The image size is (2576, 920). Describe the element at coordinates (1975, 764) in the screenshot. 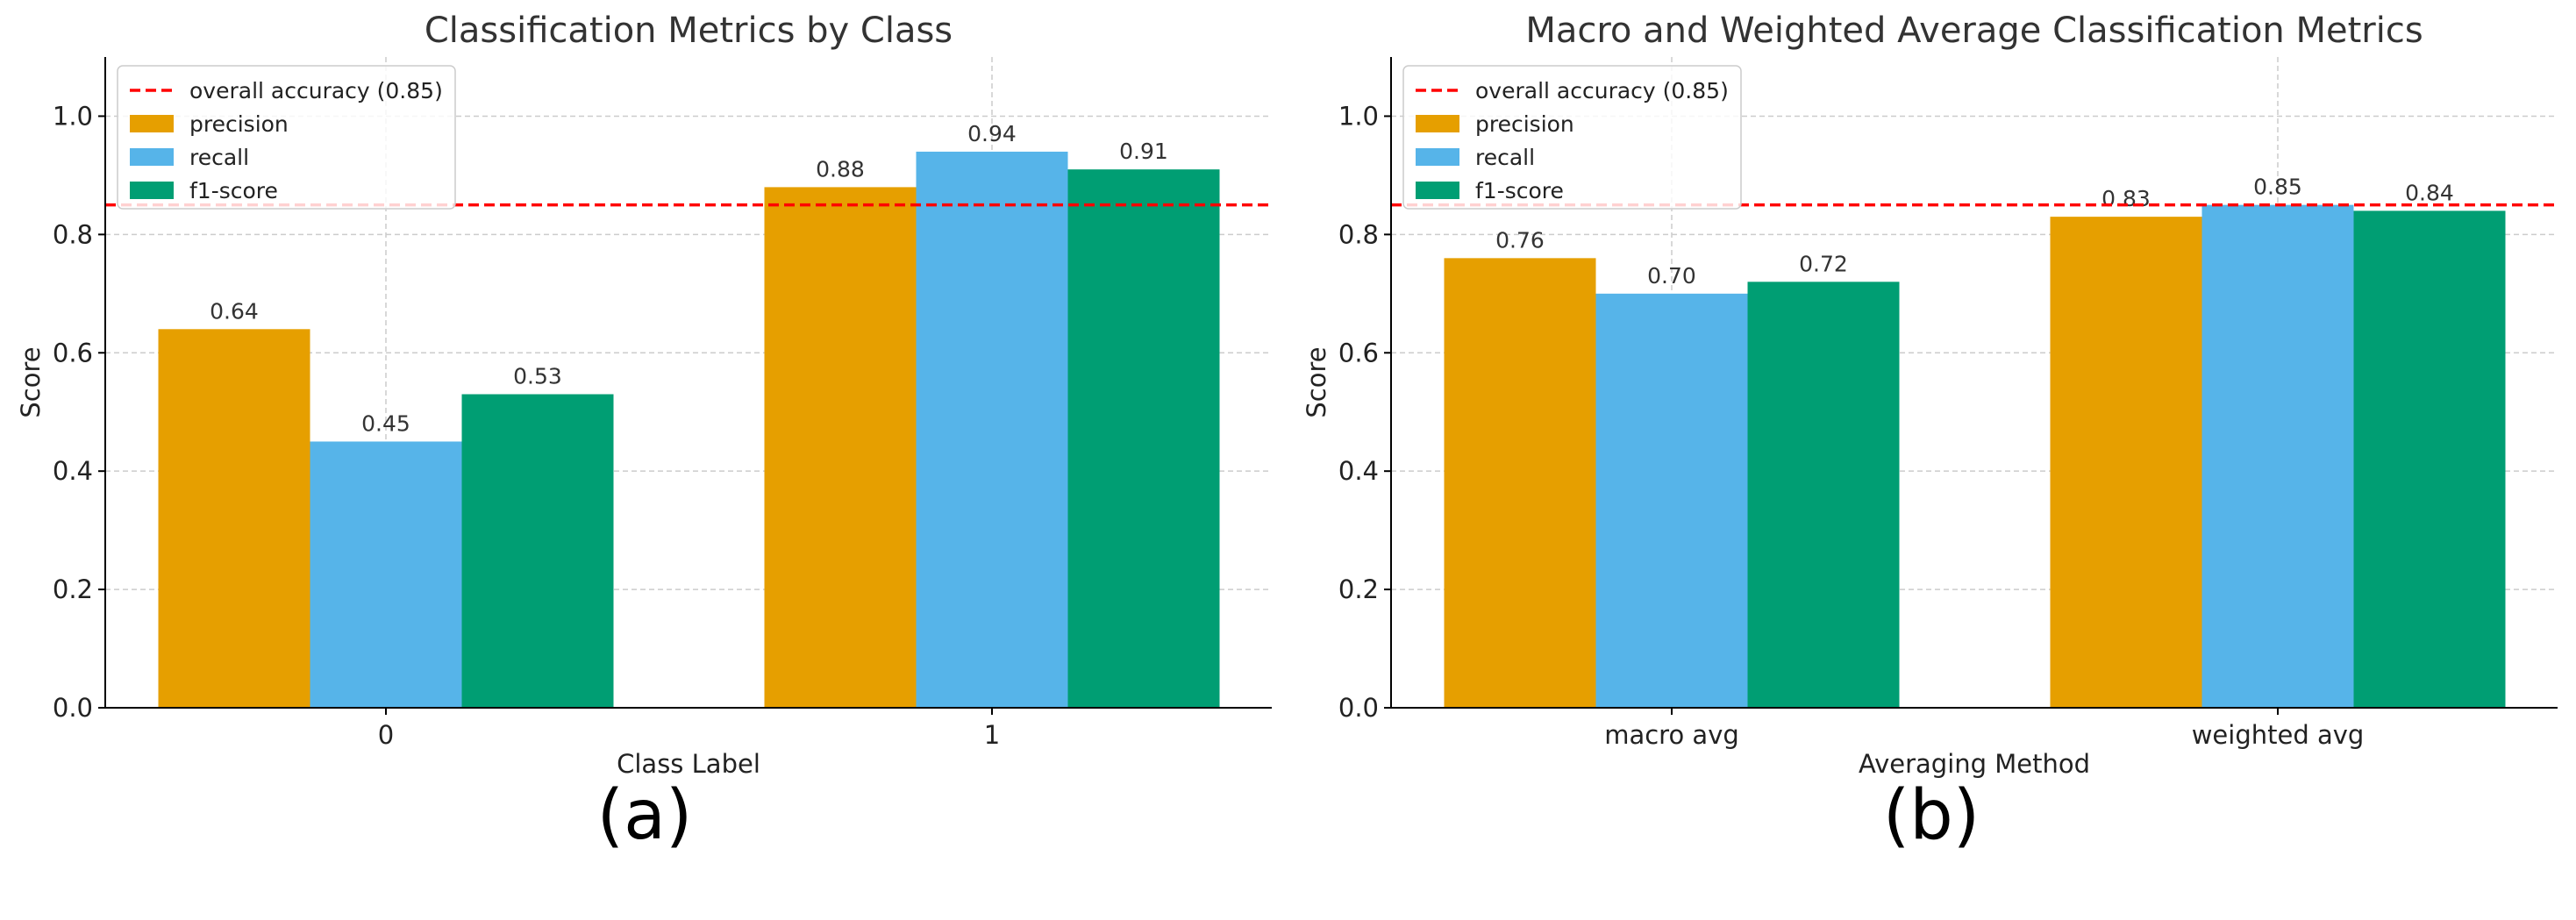

I see `x-axis-label: Averaging Method` at that location.